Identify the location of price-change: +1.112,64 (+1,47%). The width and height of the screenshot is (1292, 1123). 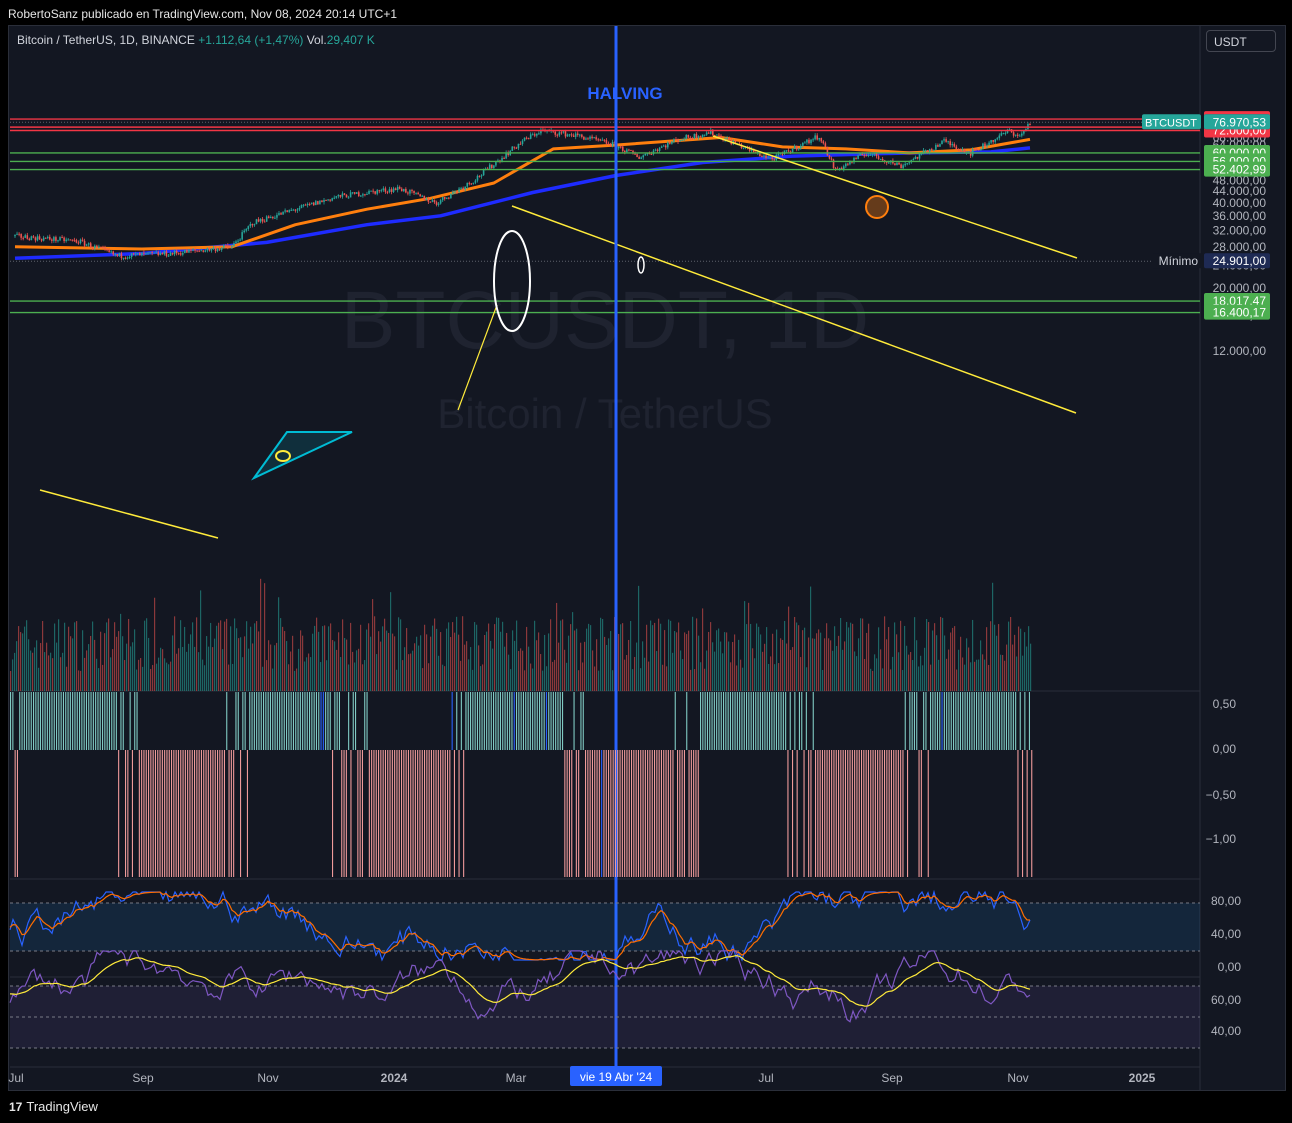
(251, 40).